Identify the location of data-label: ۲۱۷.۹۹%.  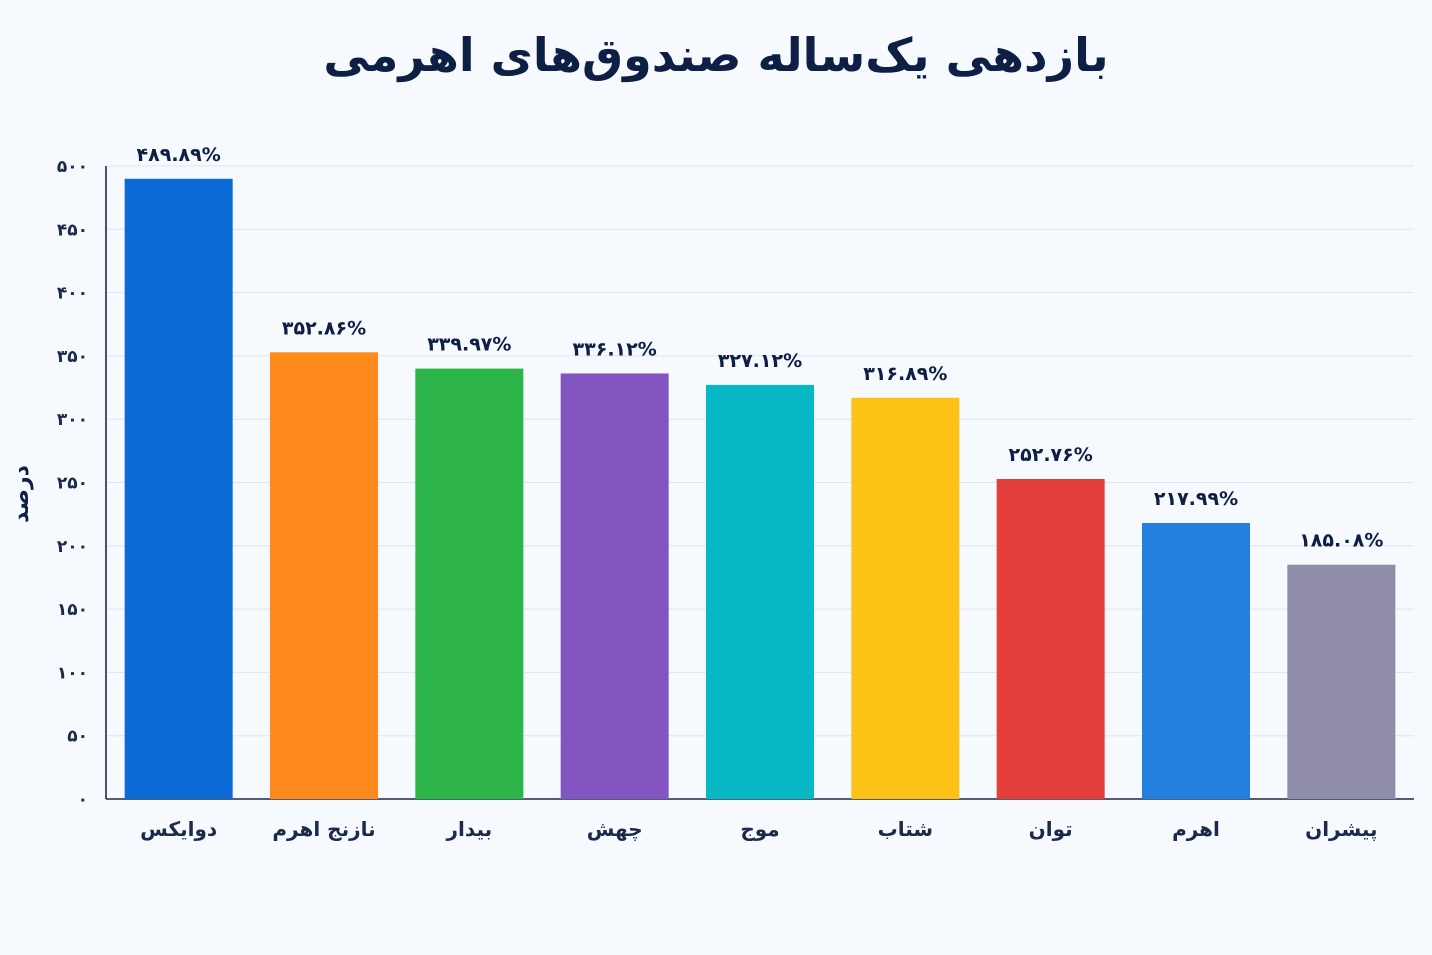
(1196, 499).